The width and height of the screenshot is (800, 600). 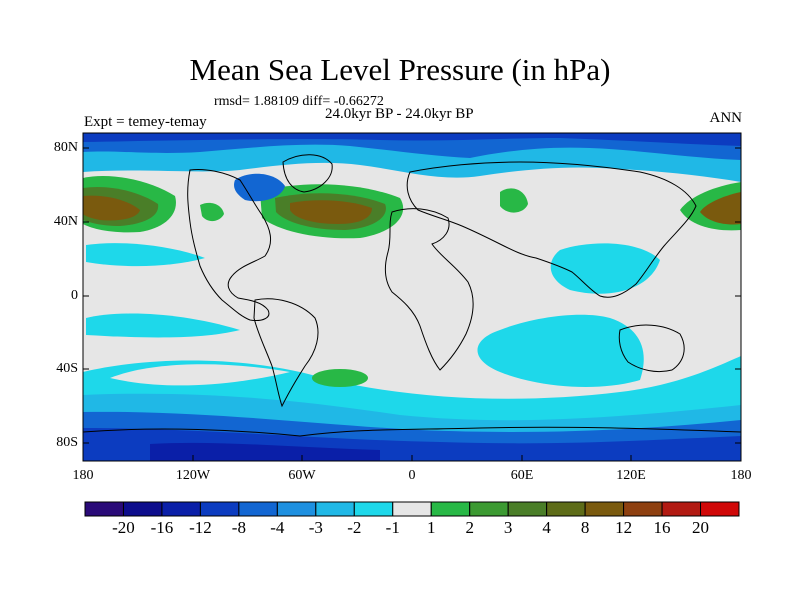 I want to click on coast-australia, so click(x=651, y=348).